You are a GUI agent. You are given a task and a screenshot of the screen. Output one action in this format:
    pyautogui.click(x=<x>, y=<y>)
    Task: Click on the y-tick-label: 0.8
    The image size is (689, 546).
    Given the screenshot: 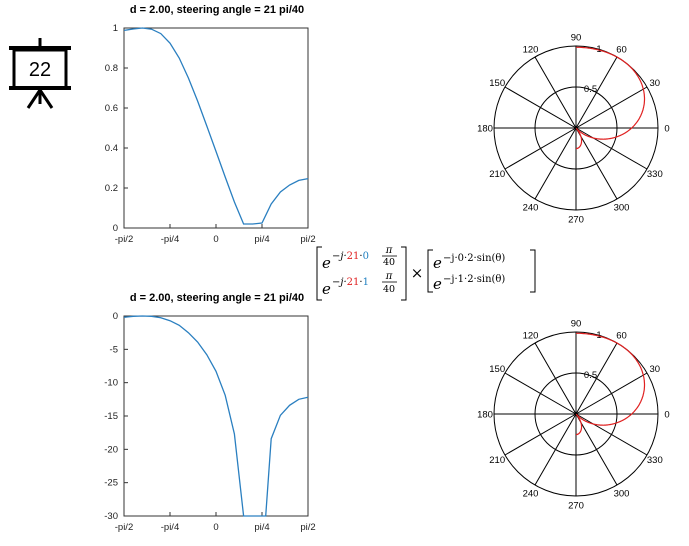 What is the action you would take?
    pyautogui.click(x=111, y=68)
    